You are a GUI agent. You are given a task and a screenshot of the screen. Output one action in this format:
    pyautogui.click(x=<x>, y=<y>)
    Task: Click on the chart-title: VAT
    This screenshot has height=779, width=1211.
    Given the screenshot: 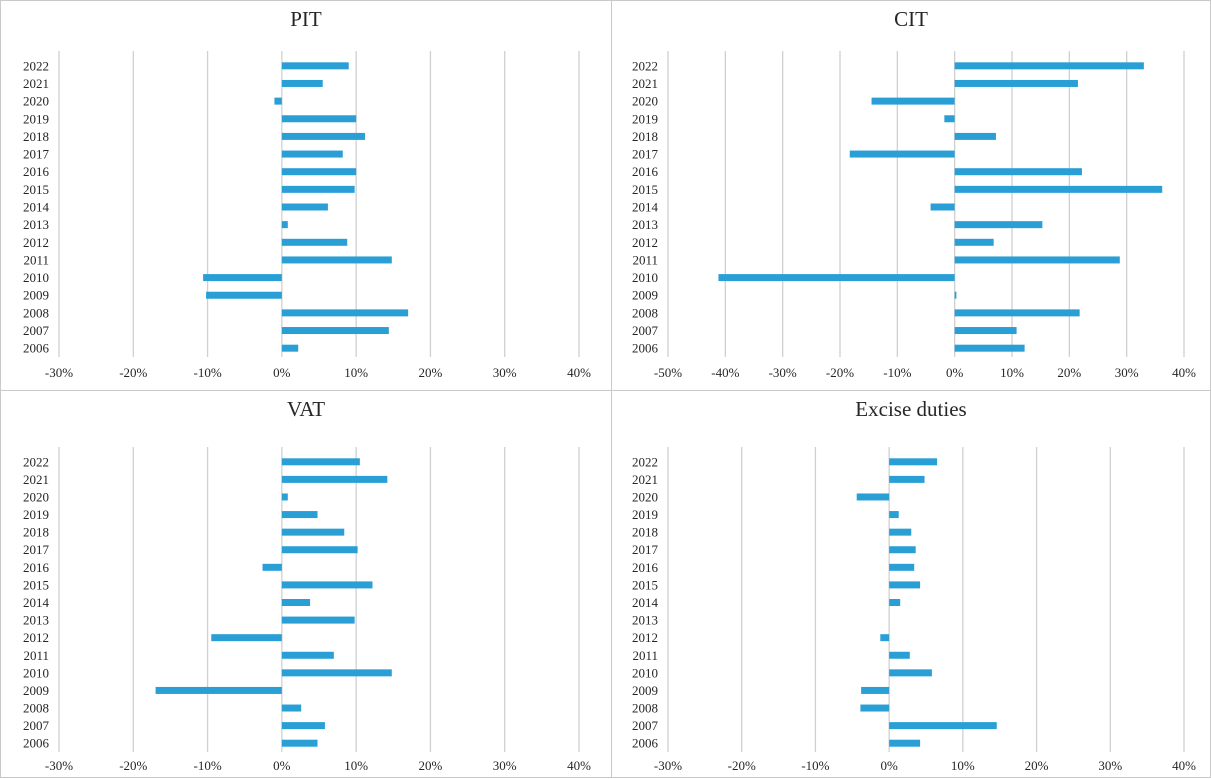 What is the action you would take?
    pyautogui.click(x=306, y=409)
    